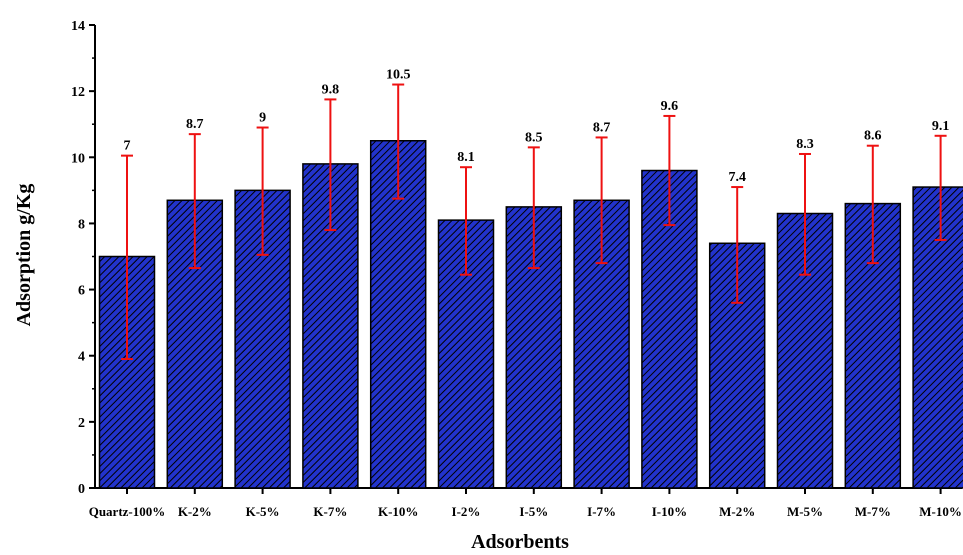 This screenshot has width=963, height=555. I want to click on x-tick-label: I-2%, so click(466, 511).